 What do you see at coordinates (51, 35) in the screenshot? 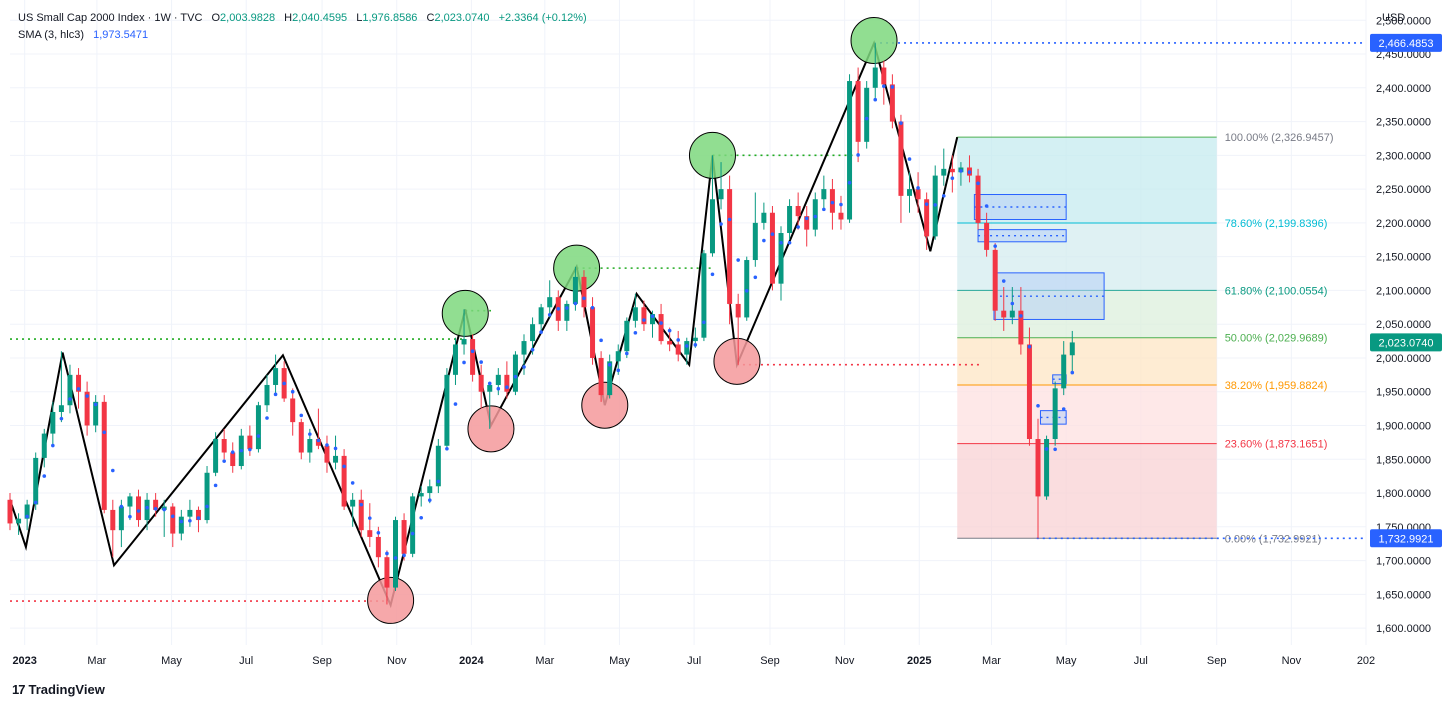
I see `sma-label: SMA (3, hlc3)` at bounding box center [51, 35].